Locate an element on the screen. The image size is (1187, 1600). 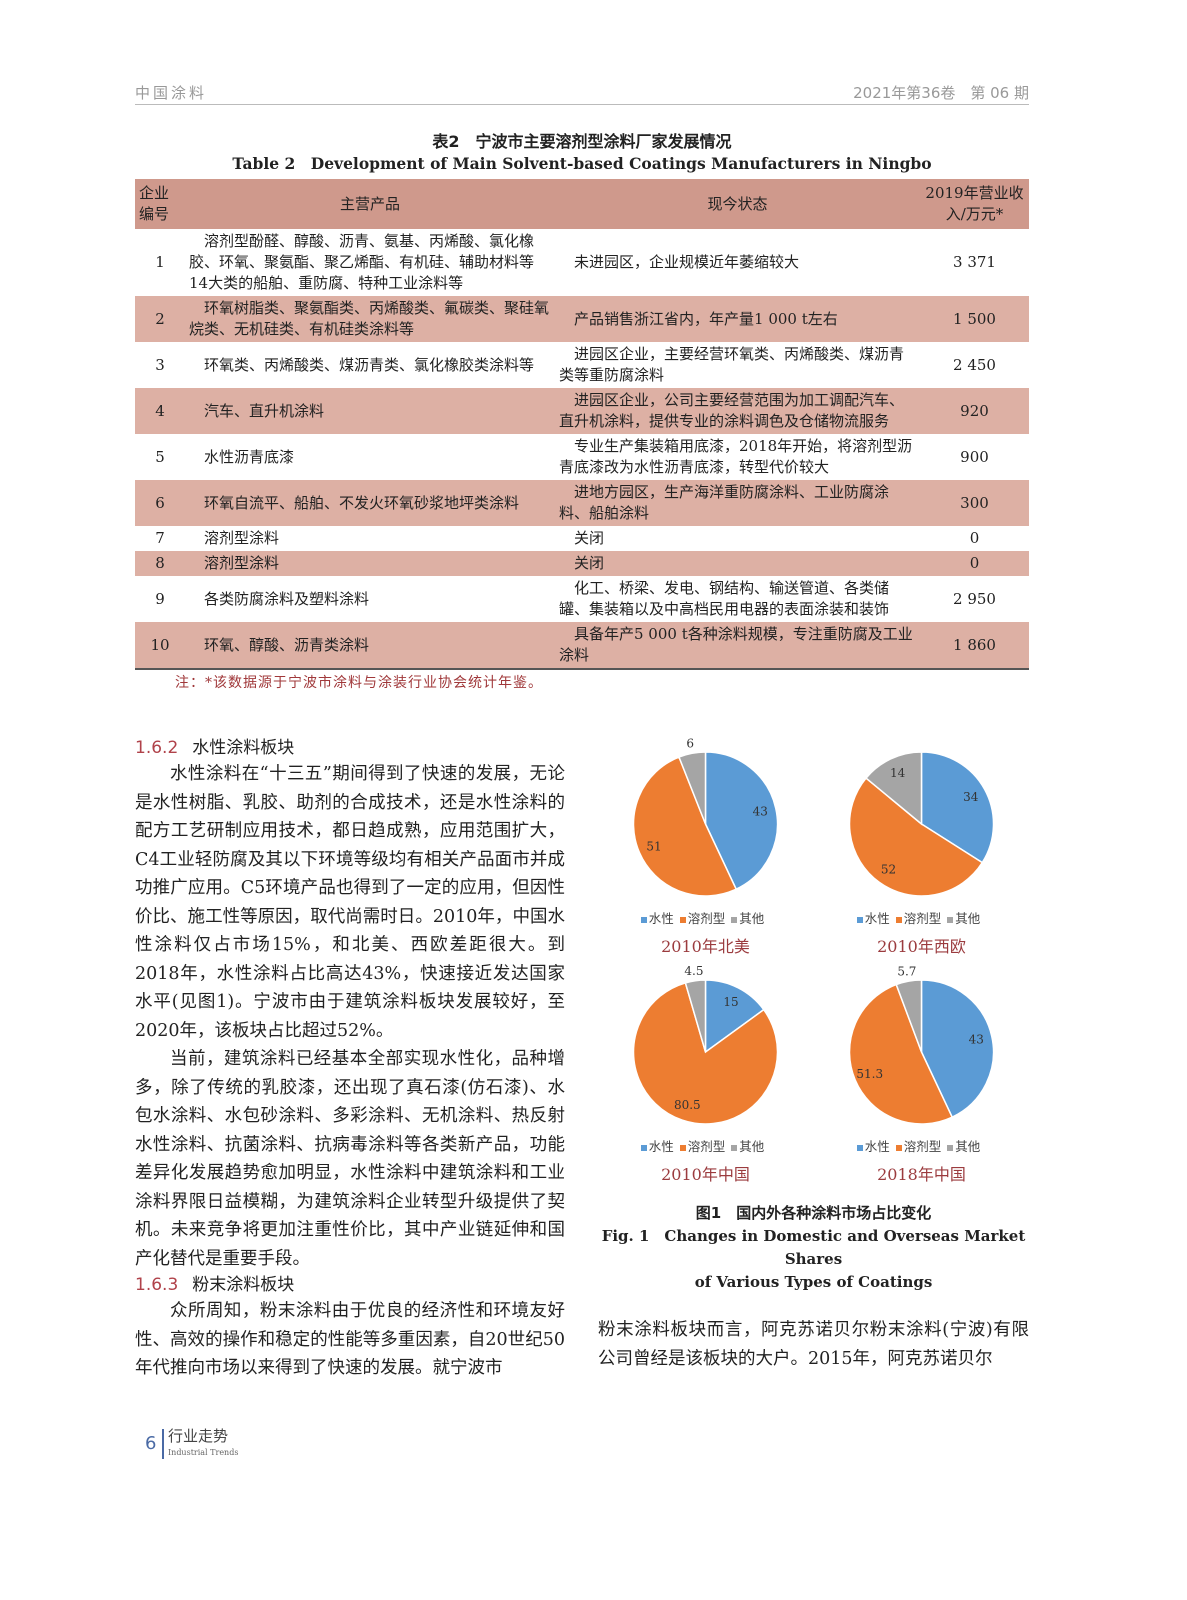
pie-title: 2010年西欧 is located at coordinates (921, 946).